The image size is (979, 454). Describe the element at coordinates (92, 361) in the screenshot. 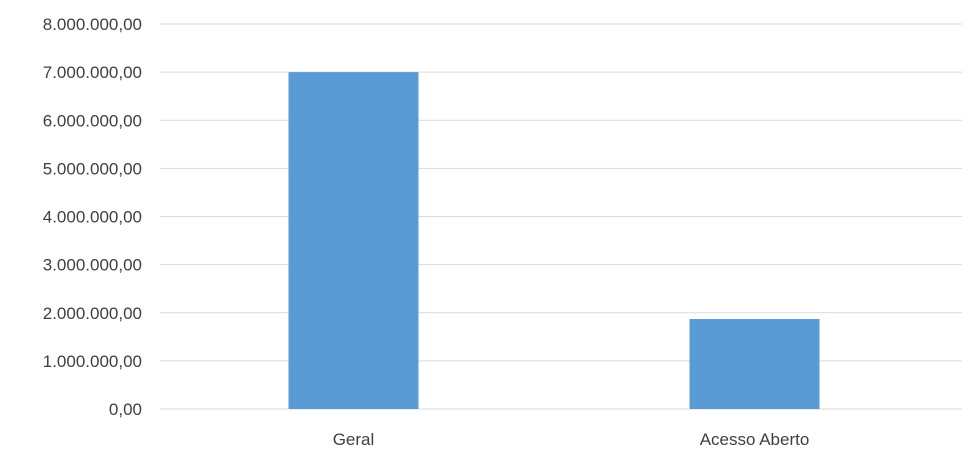

I see `y-tick-label: 1.000.000,00` at that location.